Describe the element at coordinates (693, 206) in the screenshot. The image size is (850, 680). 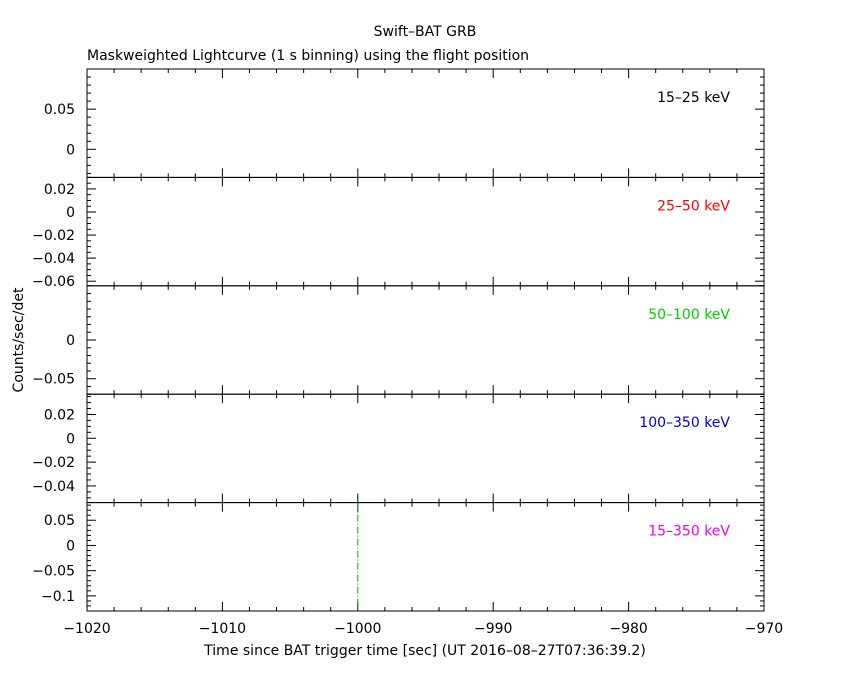
I see `band-label: 25–50 keV` at that location.